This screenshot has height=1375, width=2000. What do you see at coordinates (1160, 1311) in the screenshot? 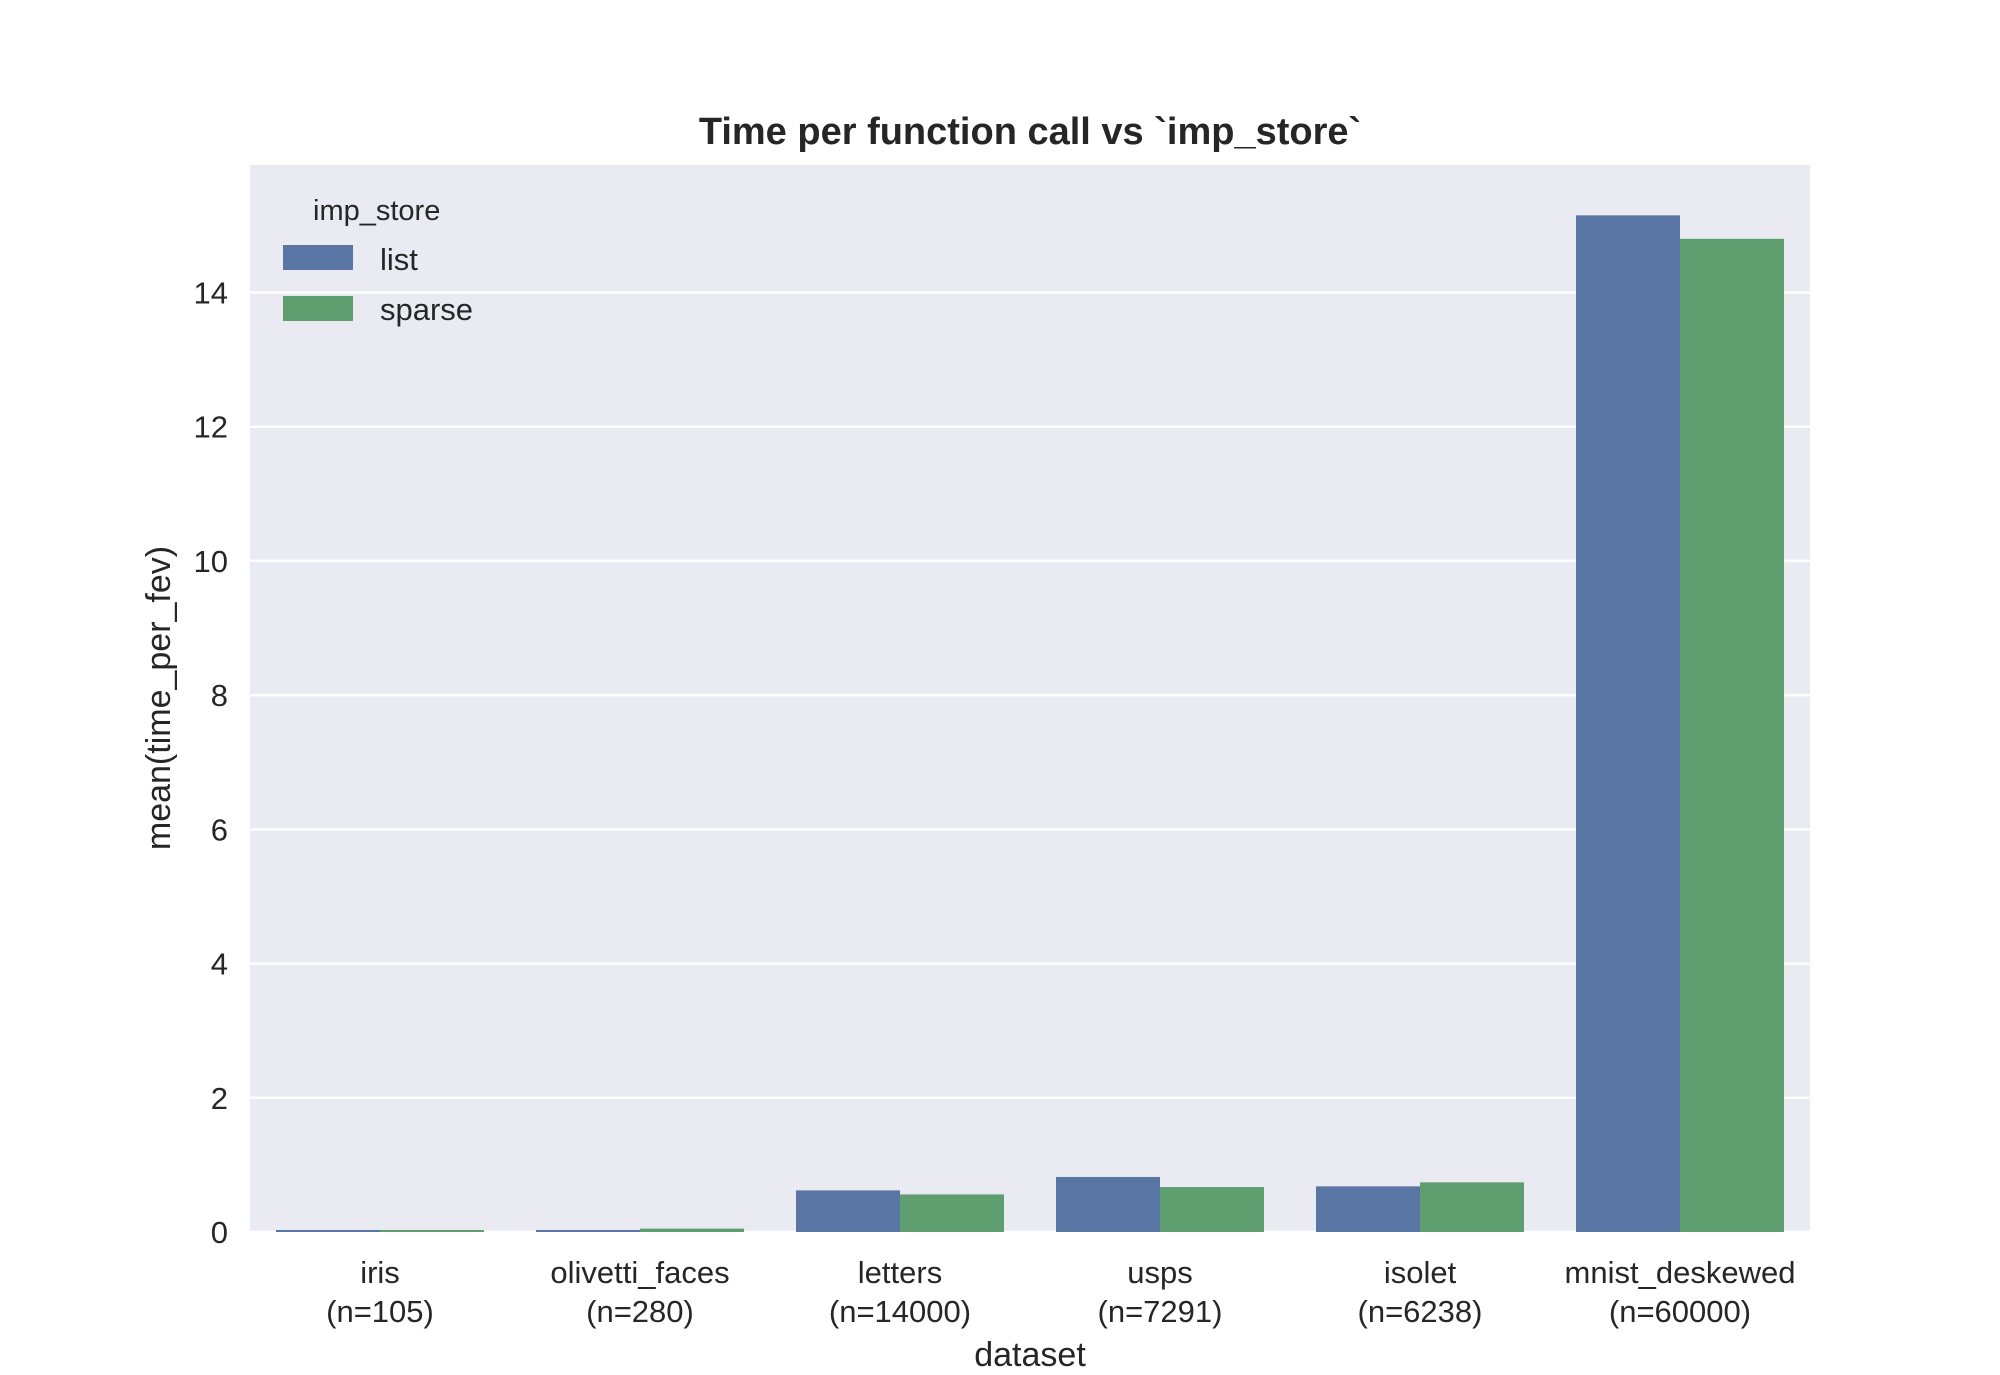
I see `x-tick-label-usps-count: (n=7291)` at bounding box center [1160, 1311].